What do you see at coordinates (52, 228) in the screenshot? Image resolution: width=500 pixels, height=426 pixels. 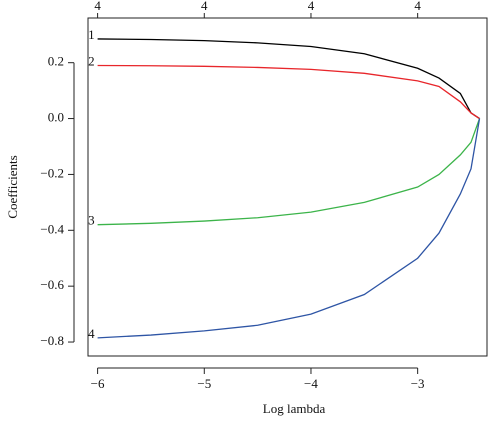 I see `y-tick-label: −0.4` at bounding box center [52, 228].